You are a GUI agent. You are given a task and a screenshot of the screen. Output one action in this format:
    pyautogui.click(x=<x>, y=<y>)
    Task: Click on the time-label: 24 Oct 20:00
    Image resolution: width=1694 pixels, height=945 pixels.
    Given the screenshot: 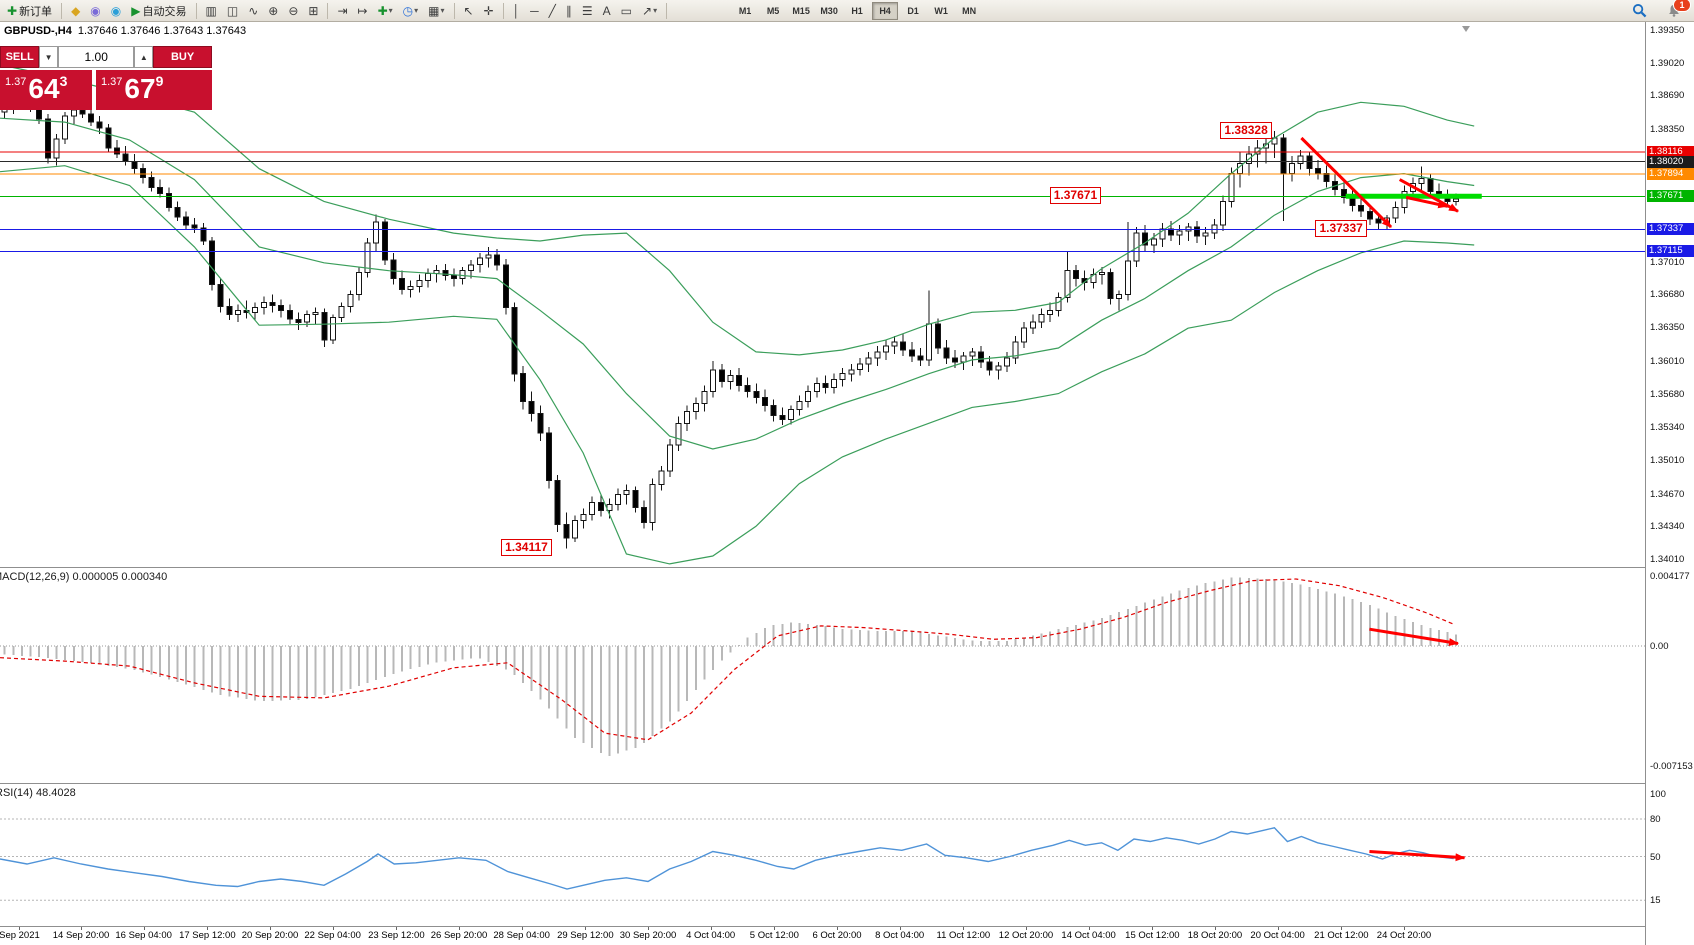 What is the action you would take?
    pyautogui.click(x=1404, y=935)
    